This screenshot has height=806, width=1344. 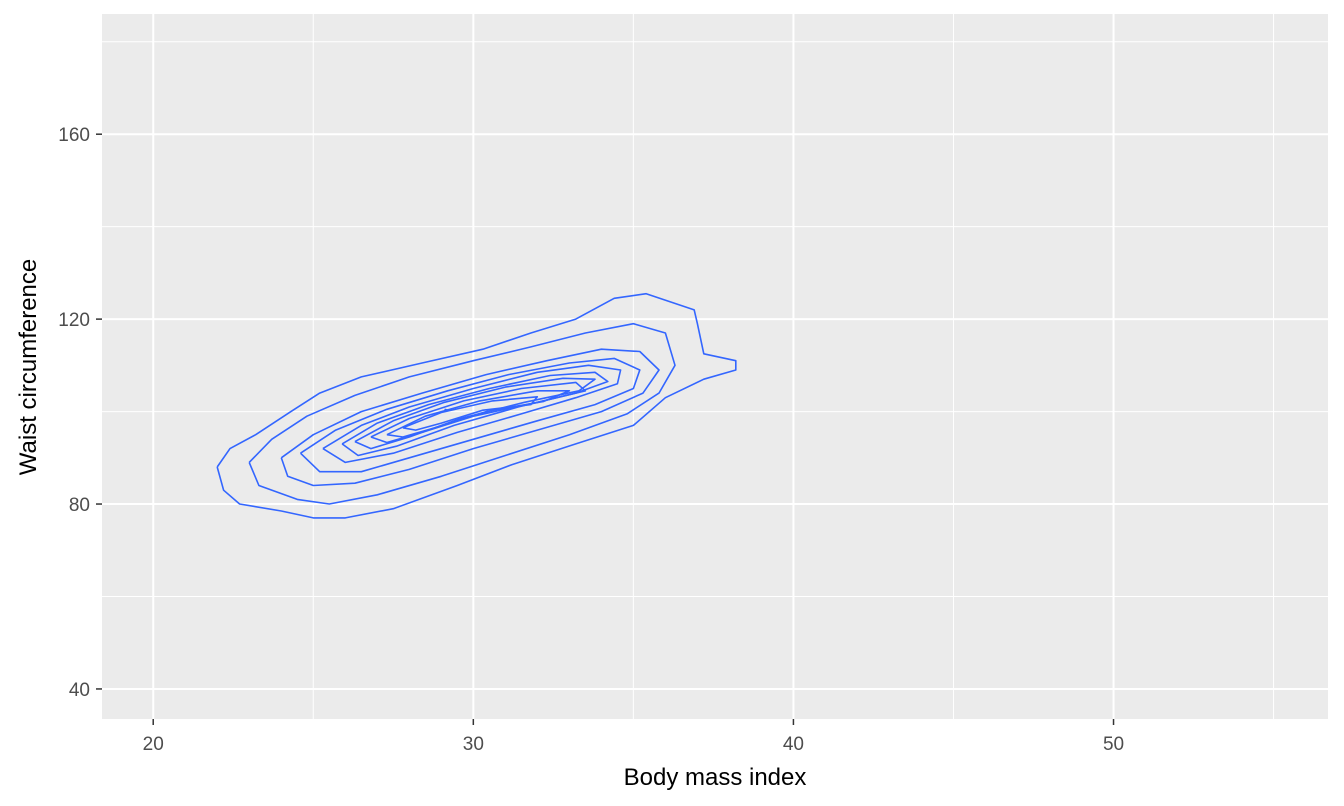 I want to click on density-contours, so click(x=476, y=405).